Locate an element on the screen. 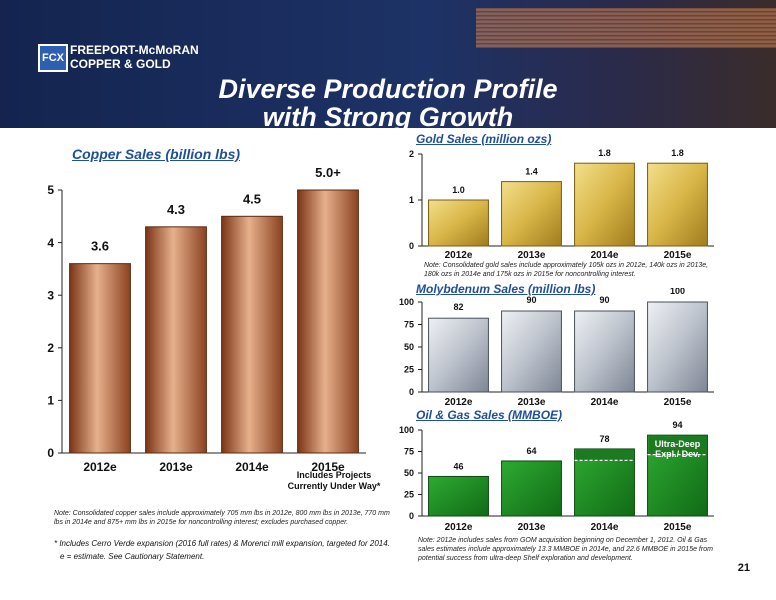  page-title-line1: Diverse Production Profile is located at coordinates (388, 89).